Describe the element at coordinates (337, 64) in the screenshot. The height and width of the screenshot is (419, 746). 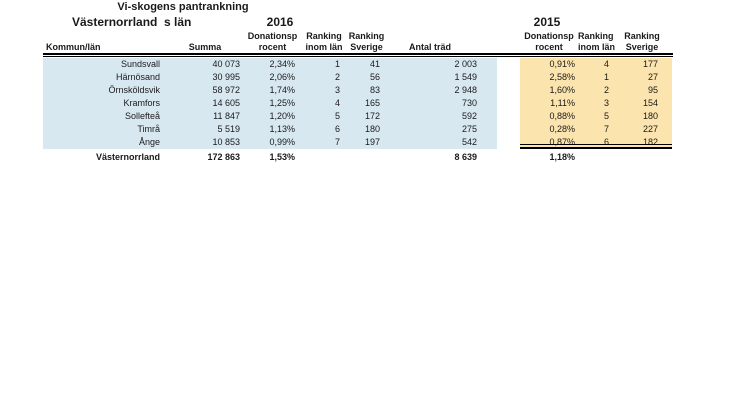
I see `cell-ranking-inom-lan-2016: 1` at that location.